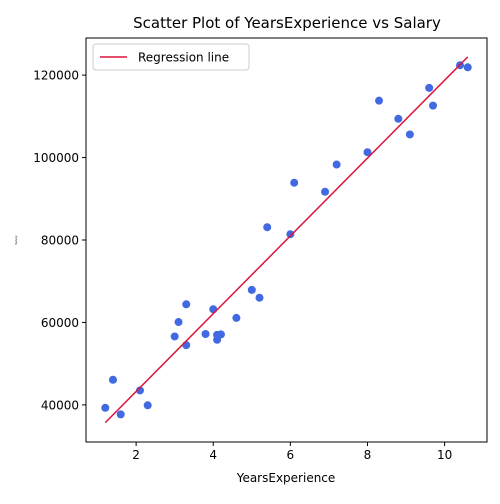 The image size is (500, 504). What do you see at coordinates (183, 58) in the screenshot?
I see `legend-label-regression-line: Regression line` at bounding box center [183, 58].